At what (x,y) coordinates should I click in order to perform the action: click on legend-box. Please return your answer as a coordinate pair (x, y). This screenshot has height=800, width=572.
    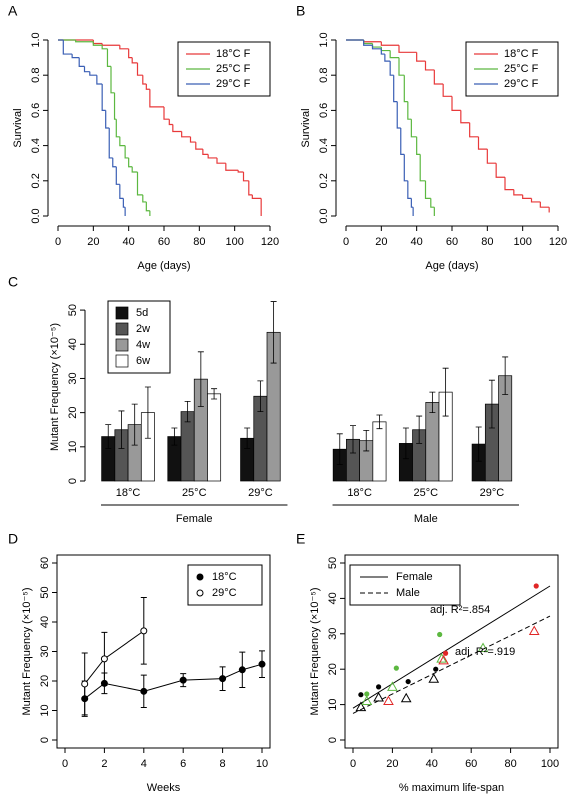
    Looking at the image, I should click on (225, 585).